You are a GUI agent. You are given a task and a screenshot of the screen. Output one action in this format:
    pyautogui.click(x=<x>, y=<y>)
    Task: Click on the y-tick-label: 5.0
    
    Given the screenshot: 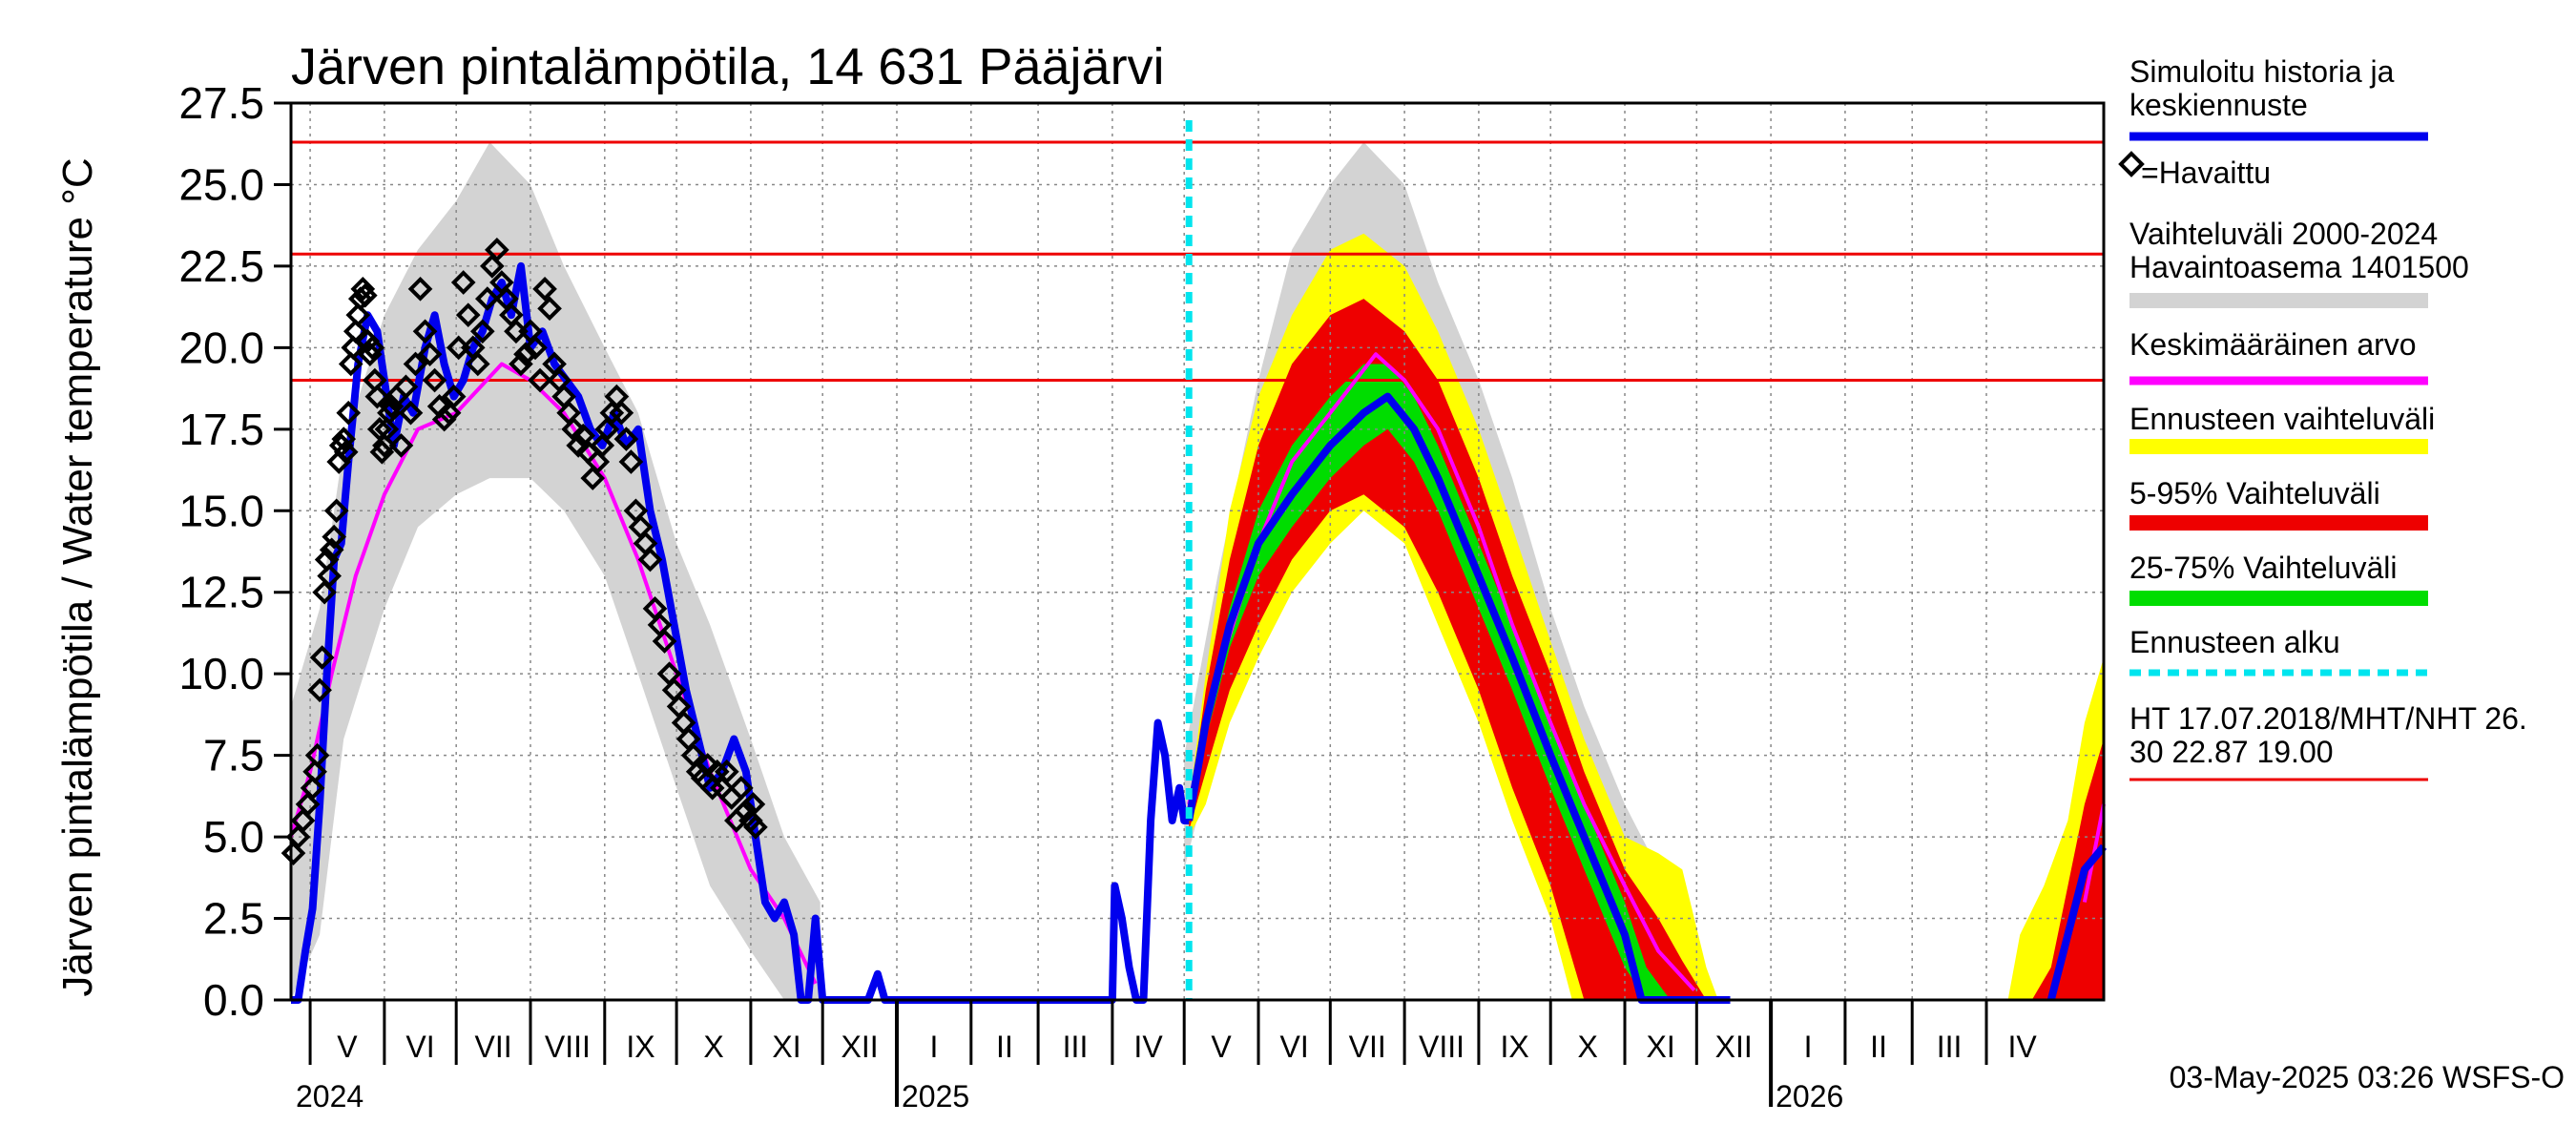 What is the action you would take?
    pyautogui.click(x=233, y=837)
    